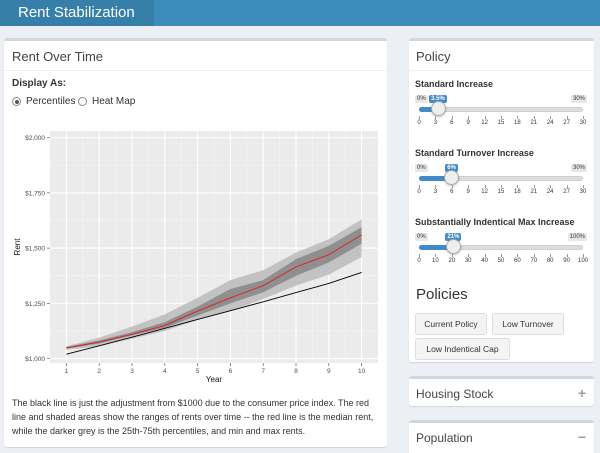 The height and width of the screenshot is (453, 600). What do you see at coordinates (296, 371) in the screenshot?
I see `x-tick-label: 8` at bounding box center [296, 371].